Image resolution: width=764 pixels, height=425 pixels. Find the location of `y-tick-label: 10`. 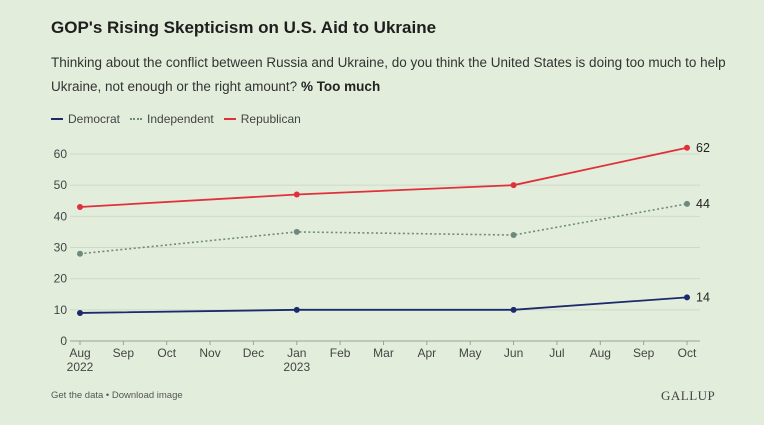

y-tick-label: 10 is located at coordinates (61, 310).